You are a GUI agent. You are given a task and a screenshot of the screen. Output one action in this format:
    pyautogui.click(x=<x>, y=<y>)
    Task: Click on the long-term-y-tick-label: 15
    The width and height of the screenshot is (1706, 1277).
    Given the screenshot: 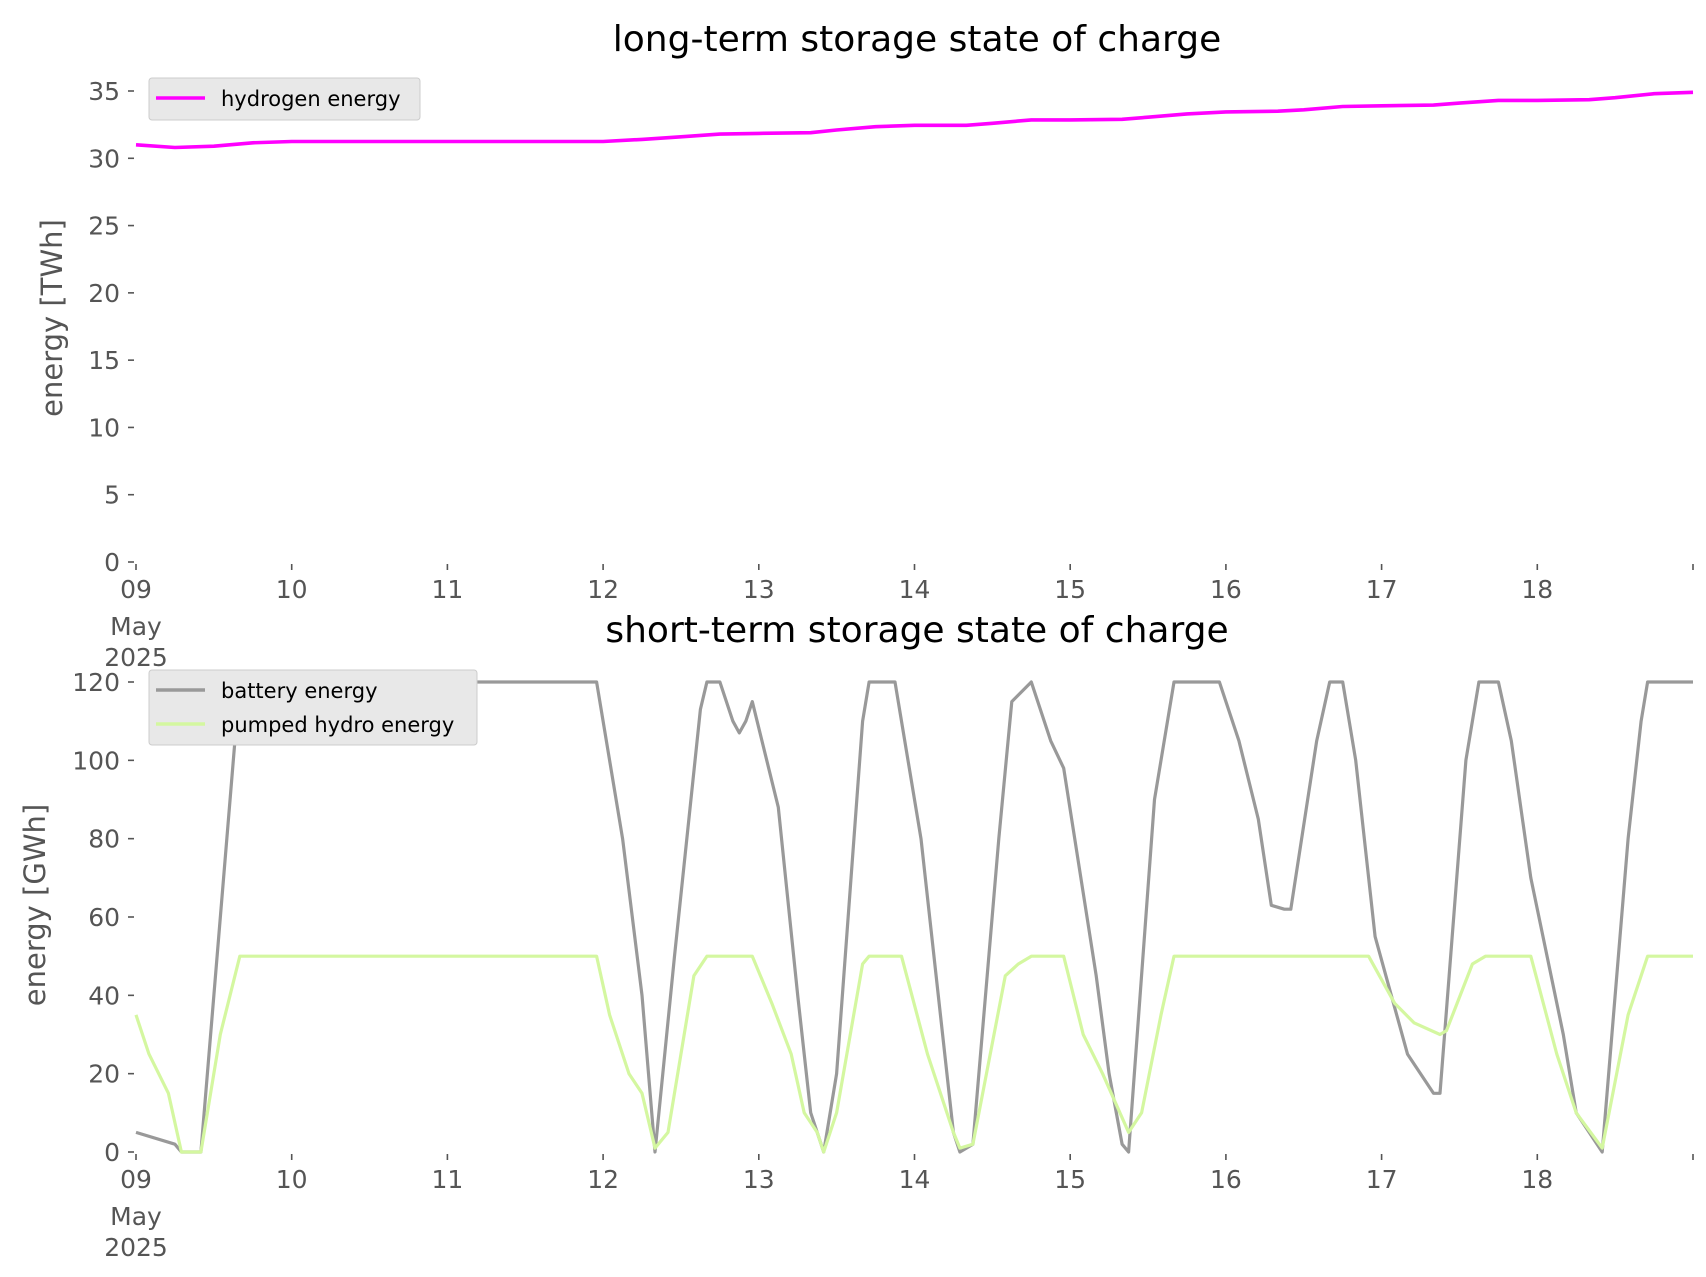 What is the action you would take?
    pyautogui.click(x=104, y=360)
    